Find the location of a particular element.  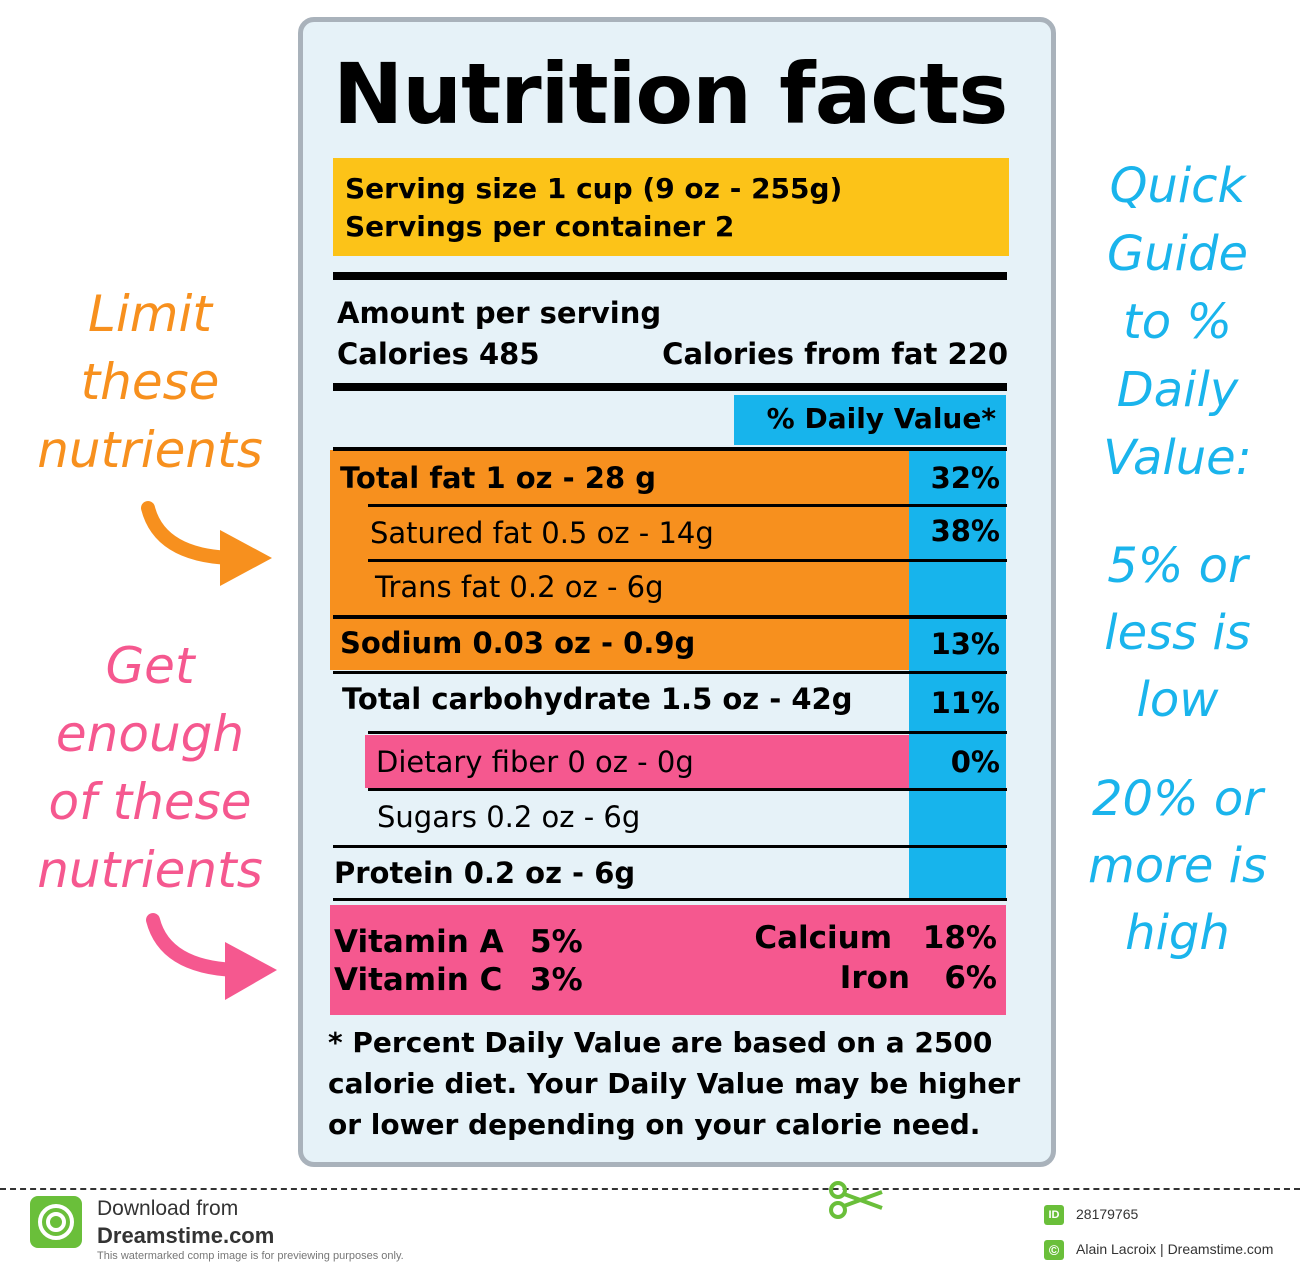

servings-per-container: Servings per container 2 is located at coordinates (540, 226).